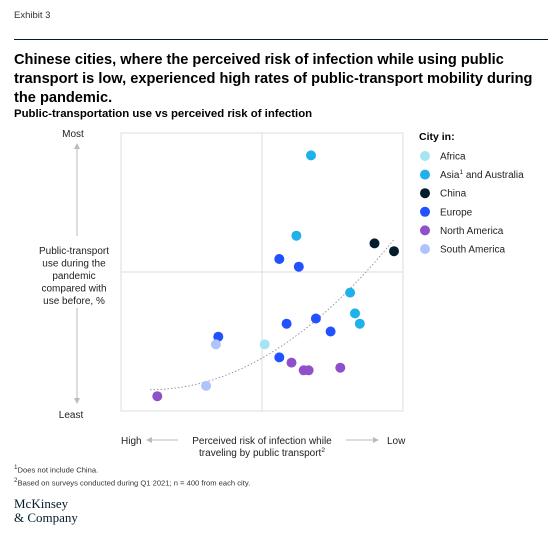 The image size is (558, 533). I want to click on legend-label-africa: Africa, so click(453, 157).